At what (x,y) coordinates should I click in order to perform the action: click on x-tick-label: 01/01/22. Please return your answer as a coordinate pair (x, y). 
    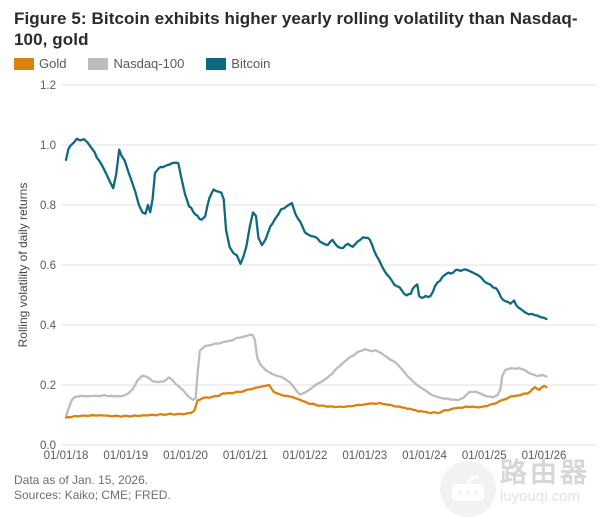
    Looking at the image, I should click on (305, 456).